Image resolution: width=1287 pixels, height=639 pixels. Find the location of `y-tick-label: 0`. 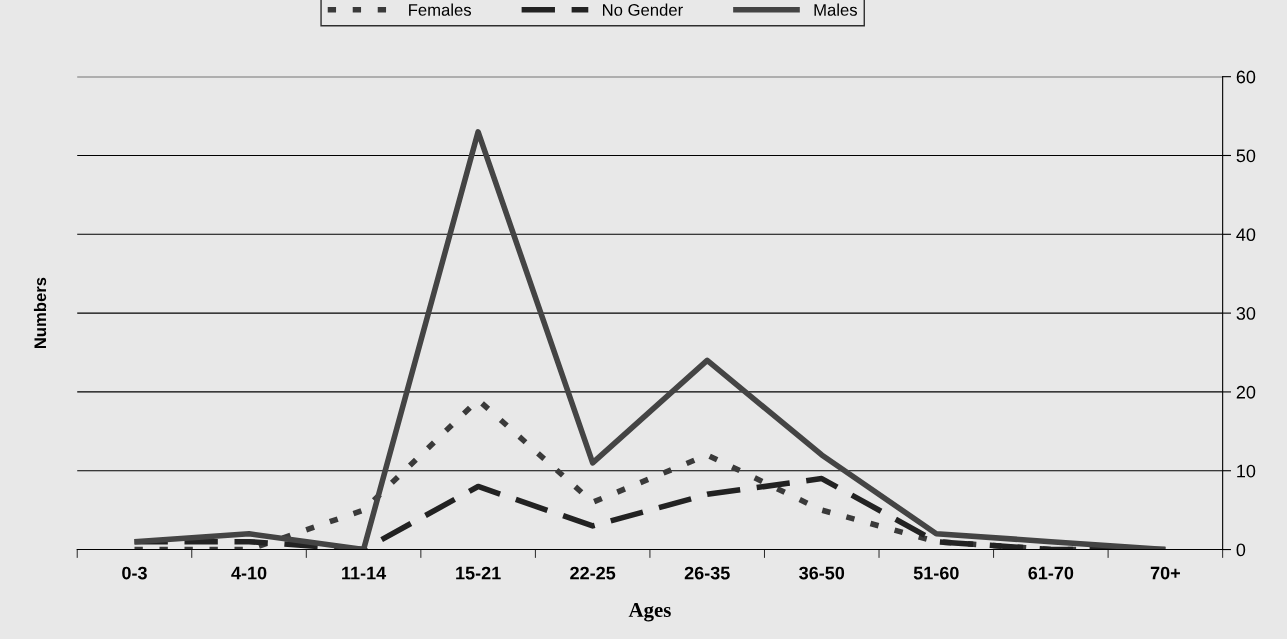

y-tick-label: 0 is located at coordinates (1241, 550).